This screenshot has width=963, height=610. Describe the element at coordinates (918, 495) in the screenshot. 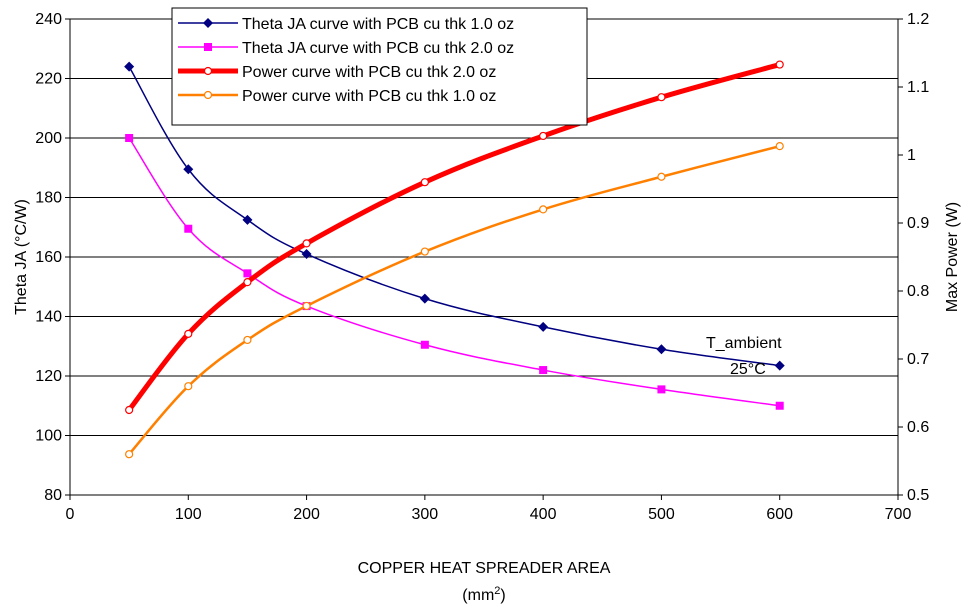

I see `right-tick-label: 0.5` at that location.